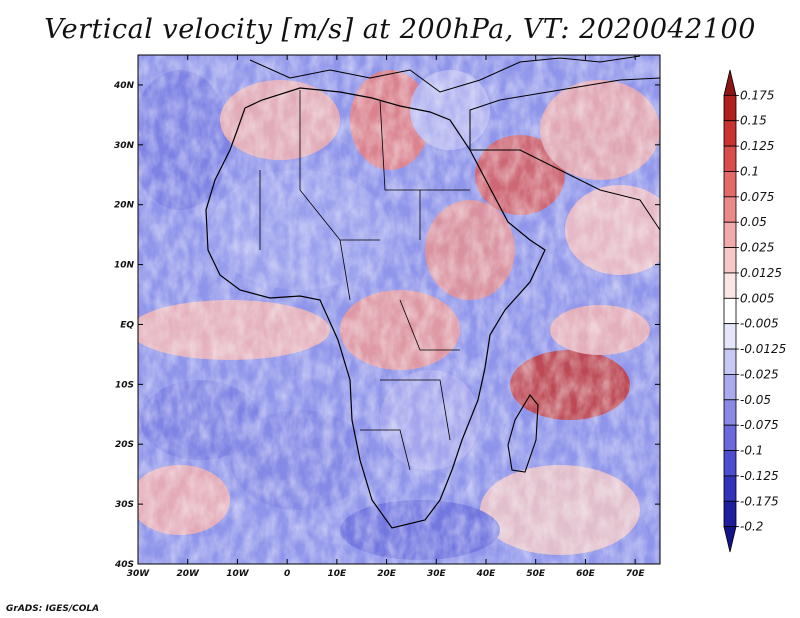  What do you see at coordinates (127, 325) in the screenshot?
I see `y-tick-label: EQ` at bounding box center [127, 325].